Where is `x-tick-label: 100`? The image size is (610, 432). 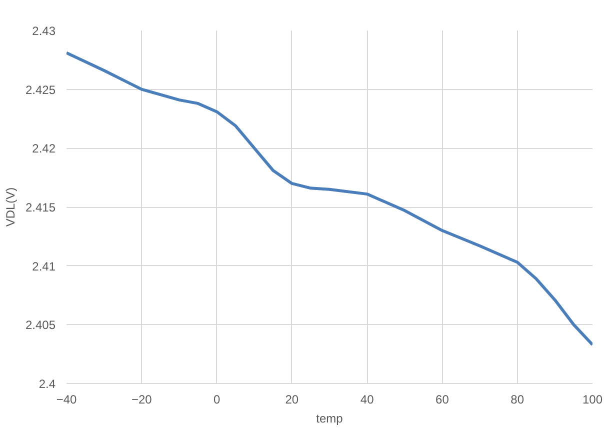 x-tick-label: 100 is located at coordinates (592, 399).